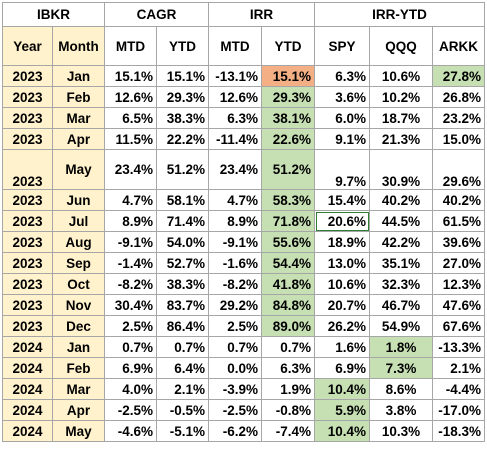 Image resolution: width=487 pixels, height=459 pixels. Describe the element at coordinates (342, 169) in the screenshot. I see `cell-spy: 9.7%` at that location.